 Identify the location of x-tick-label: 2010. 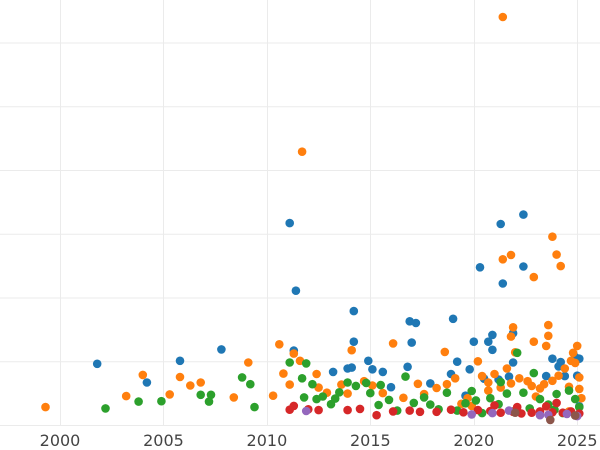
(267, 440).